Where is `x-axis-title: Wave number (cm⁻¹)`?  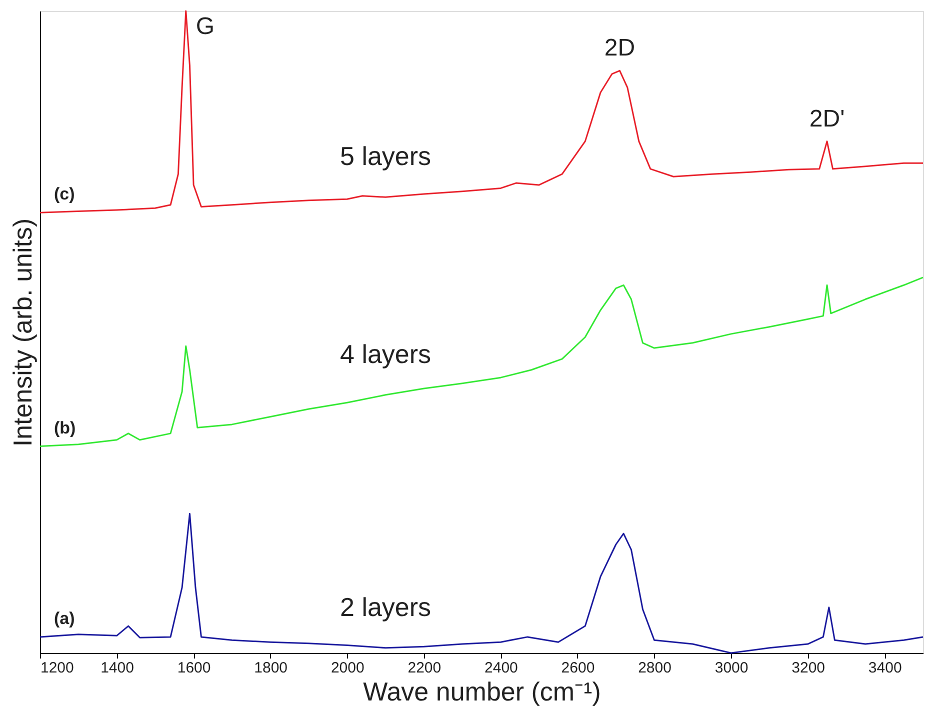 x-axis-title: Wave number (cm⁻¹) is located at coordinates (482, 691).